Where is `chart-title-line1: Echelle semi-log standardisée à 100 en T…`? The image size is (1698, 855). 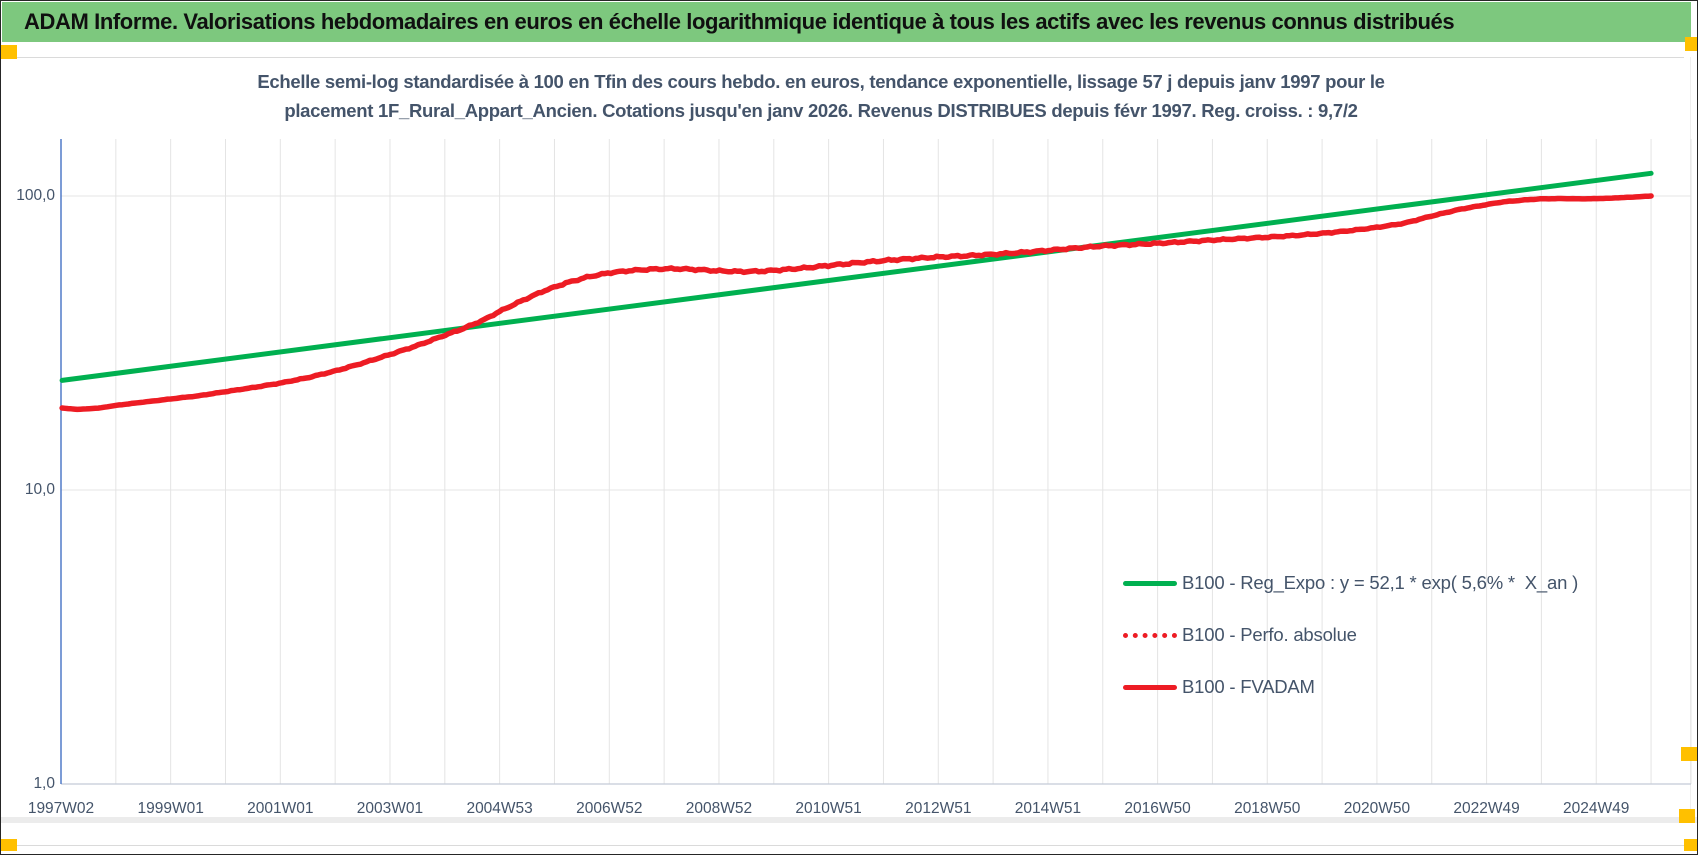 chart-title-line1: Echelle semi-log standardisée à 100 en T… is located at coordinates (821, 81).